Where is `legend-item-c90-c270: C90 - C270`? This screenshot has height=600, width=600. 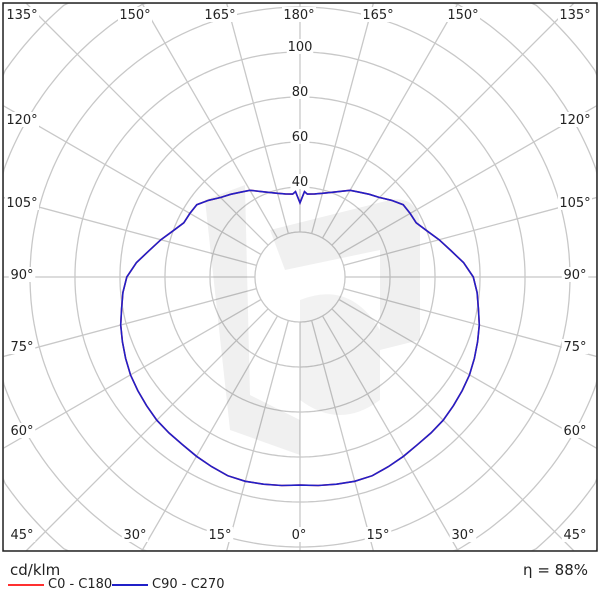
legend-item-c90-c270: C90 - C270 is located at coordinates (168, 584).